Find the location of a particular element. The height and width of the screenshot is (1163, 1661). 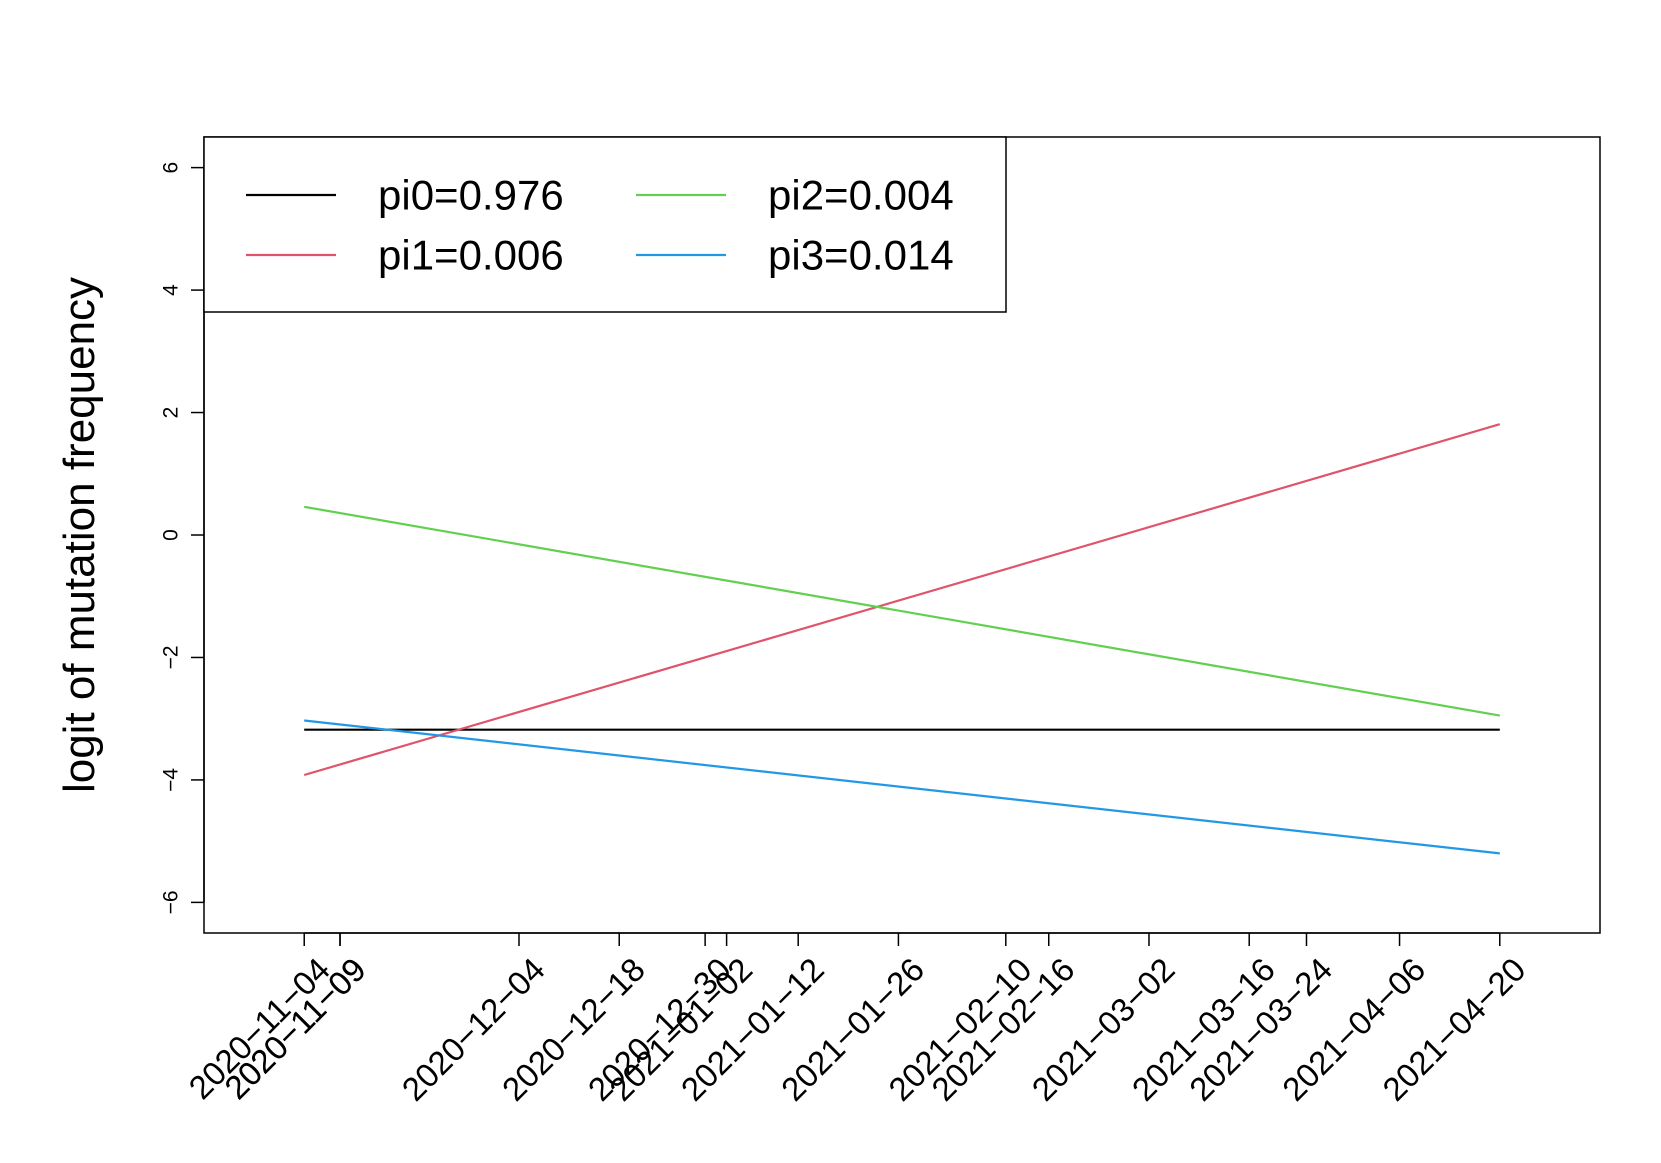

series-line-pi3 is located at coordinates (902, 787).